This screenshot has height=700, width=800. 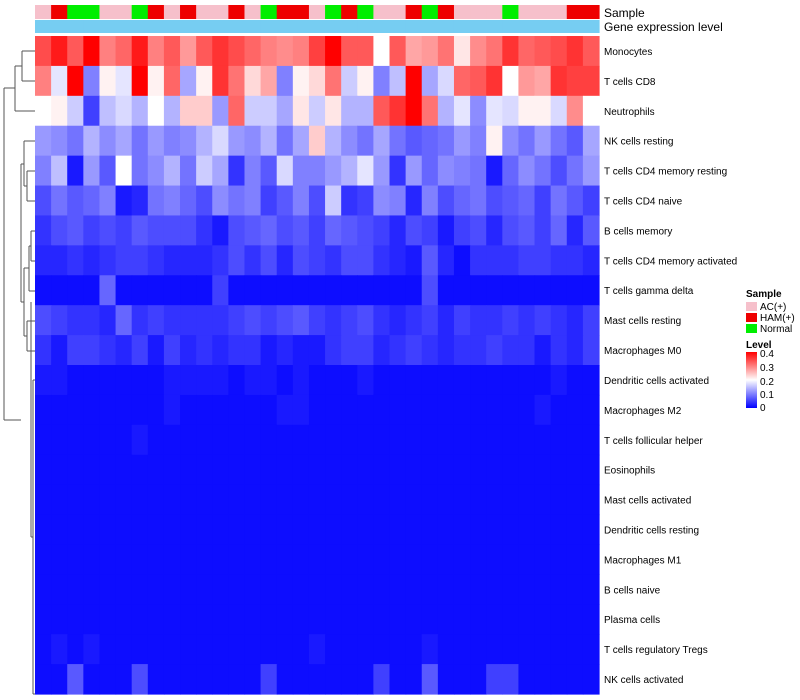 What do you see at coordinates (643, 202) in the screenshot?
I see `row-label: T cells CD4 naive` at bounding box center [643, 202].